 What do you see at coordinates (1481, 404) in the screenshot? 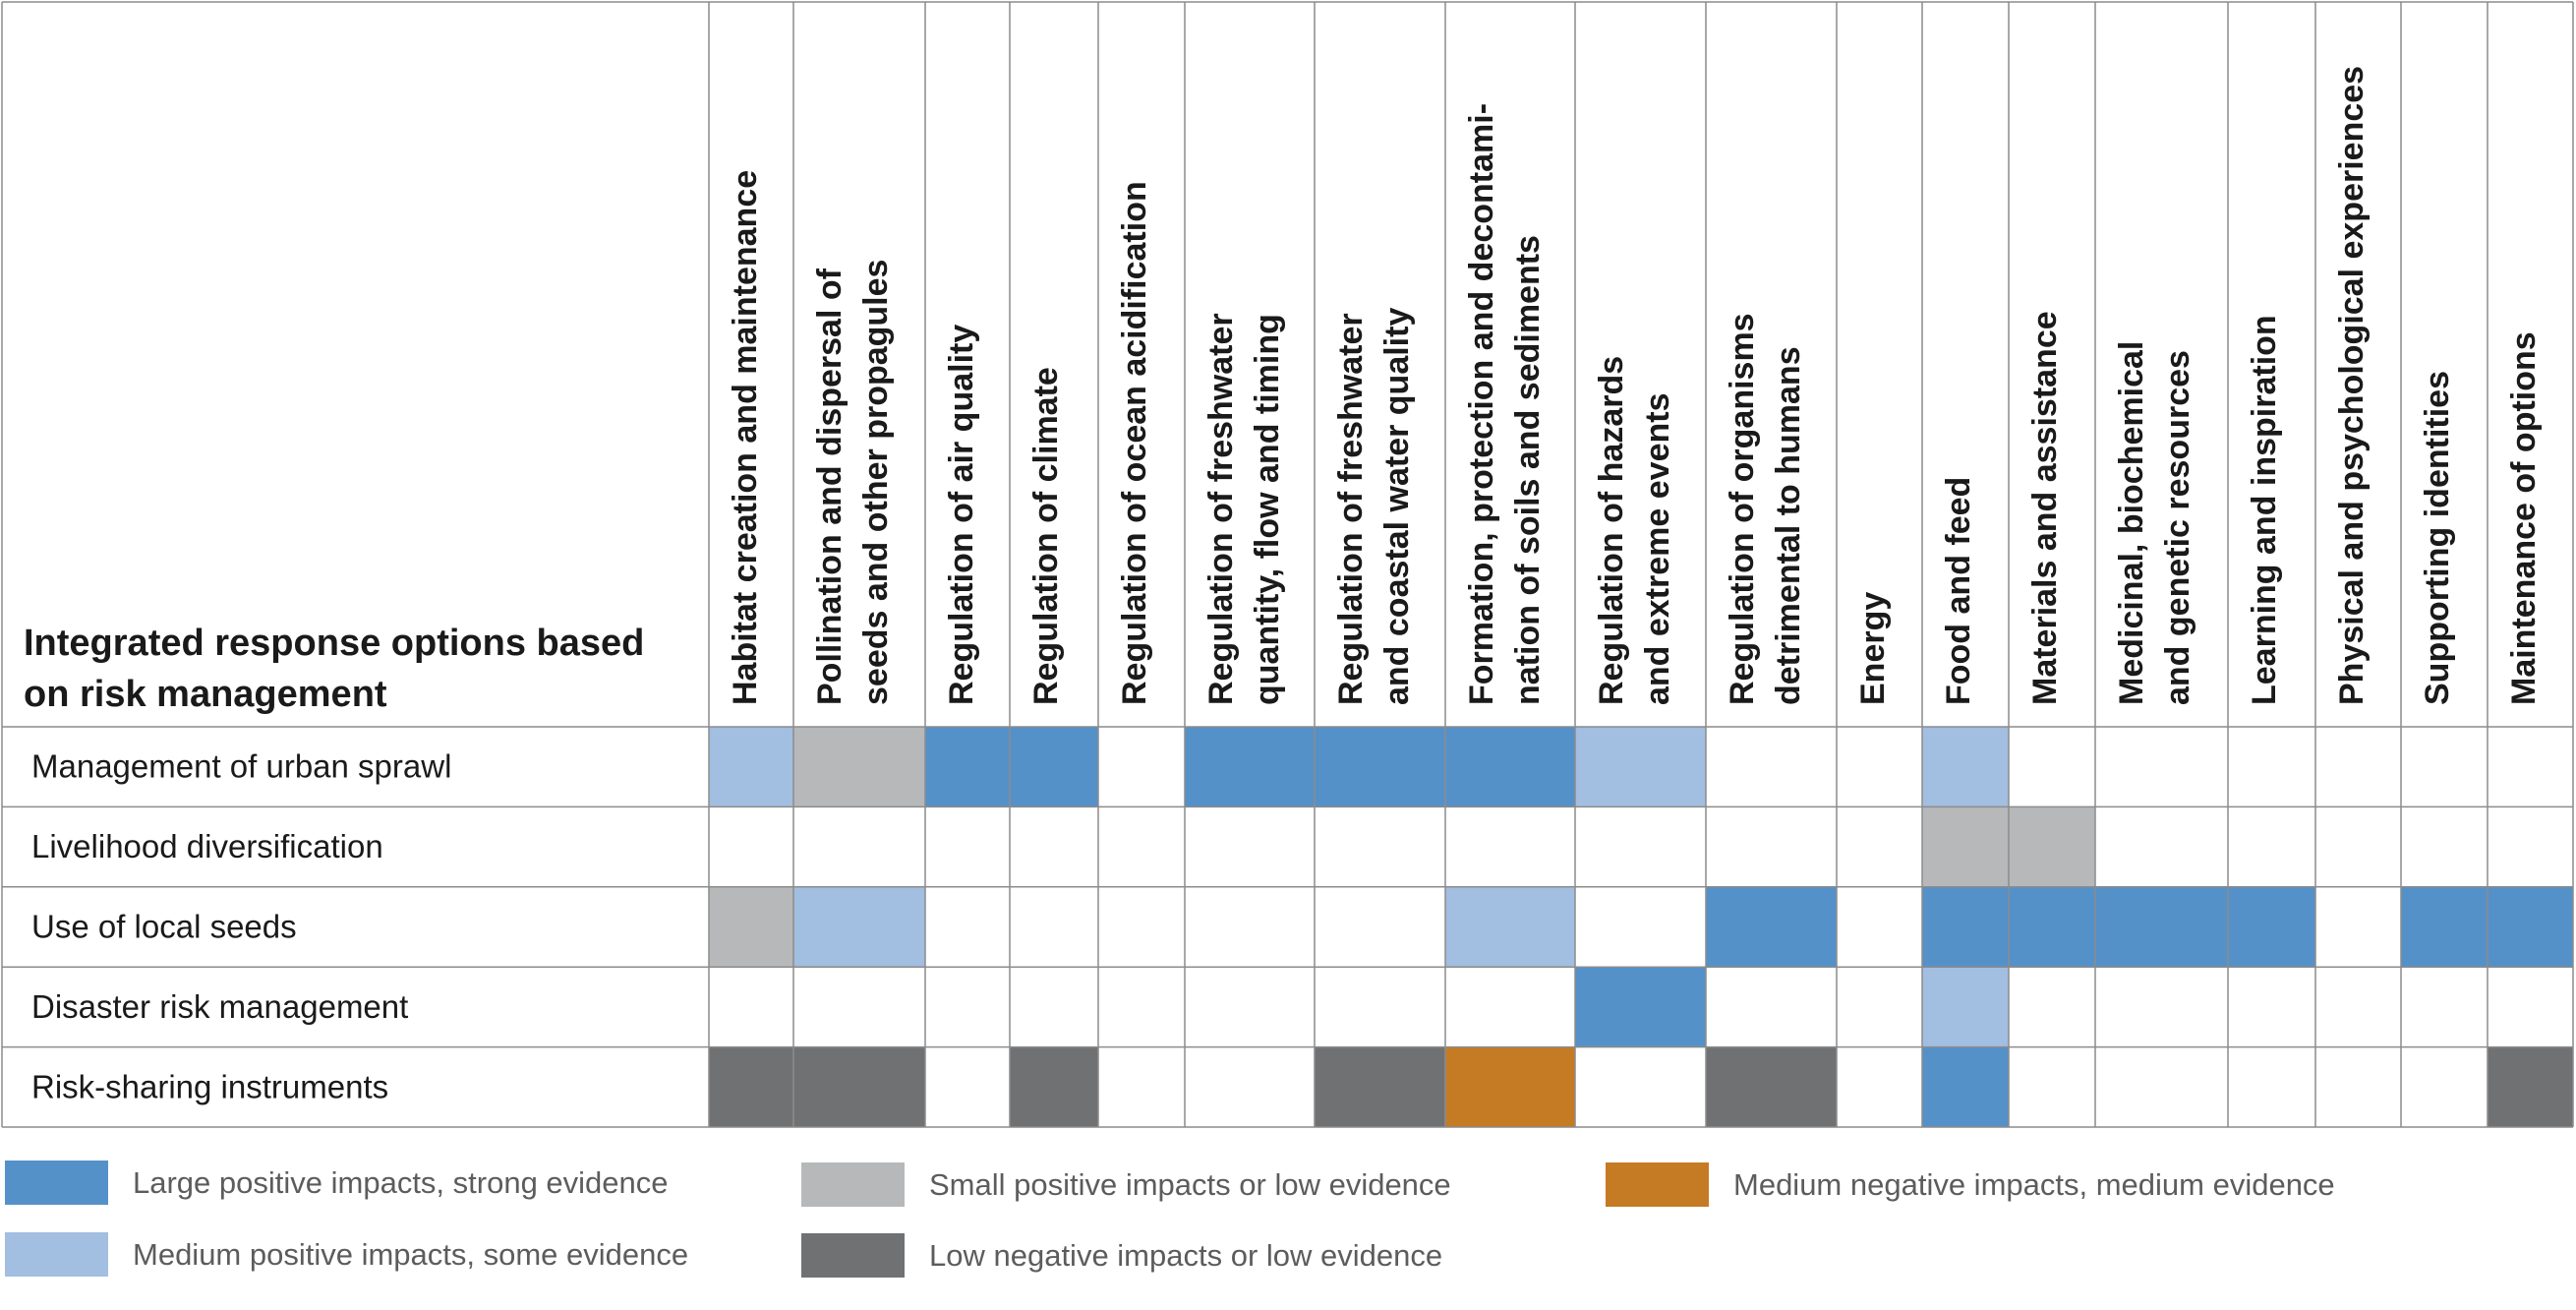
I see `column-header-line: Formation, protection and decontami-` at bounding box center [1481, 404].